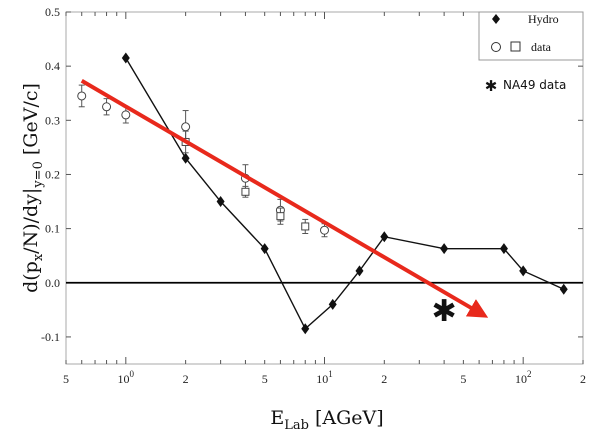  I want to click on legend-square-icon, so click(515, 46).